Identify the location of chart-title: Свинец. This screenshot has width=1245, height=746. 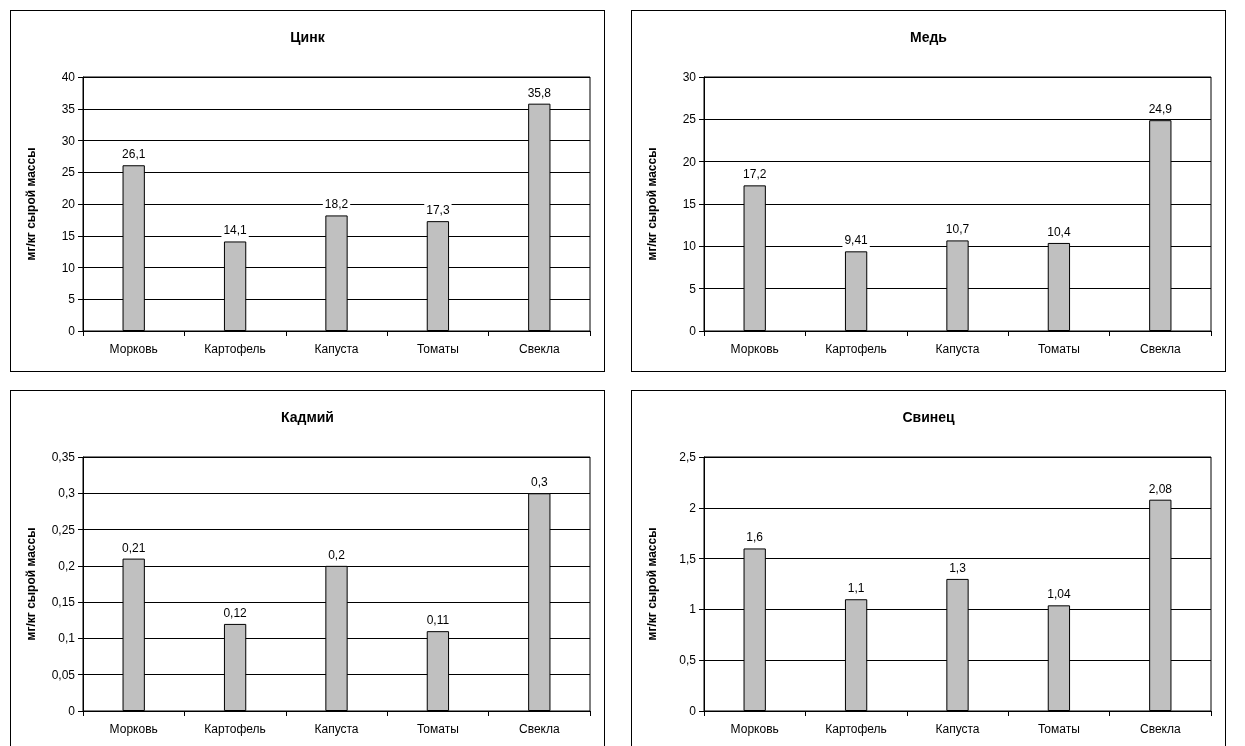
(928, 417).